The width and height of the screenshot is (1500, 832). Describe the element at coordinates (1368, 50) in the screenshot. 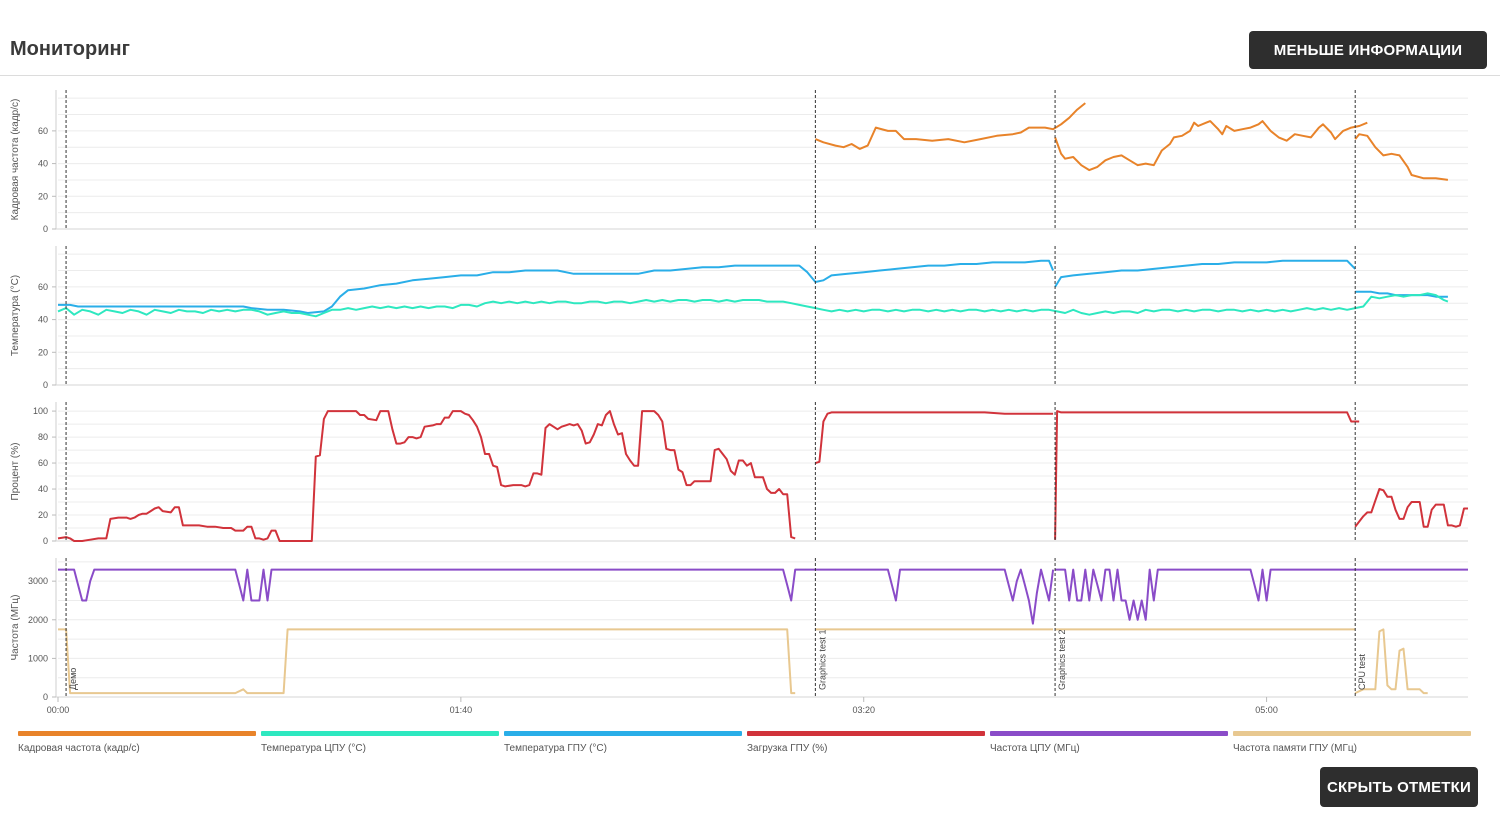

I see `less-info-button: МЕНЬШЕ ИНФОРМАЦИИ` at that location.